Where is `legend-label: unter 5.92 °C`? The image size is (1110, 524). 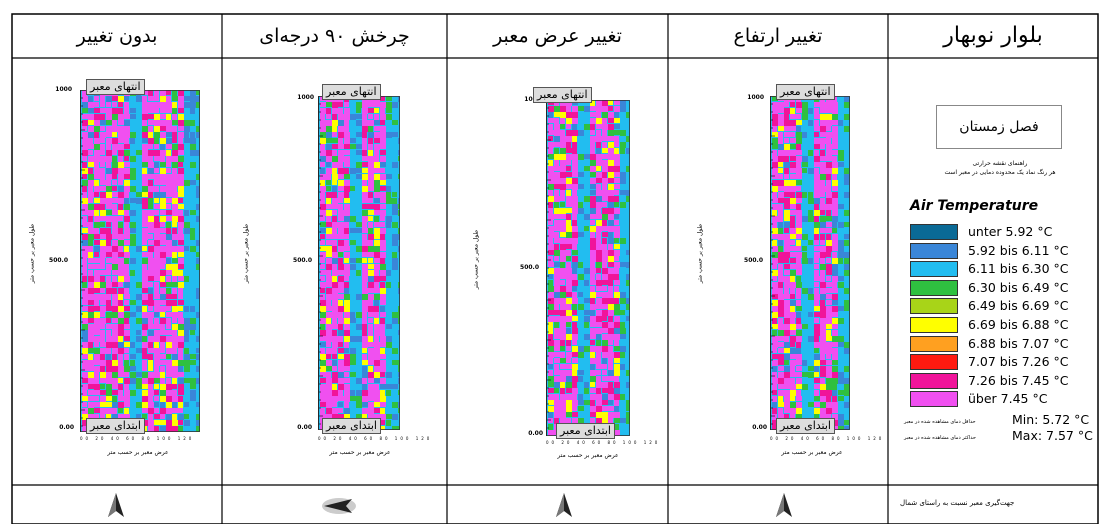
legend-label: unter 5.92 °C is located at coordinates (1010, 231).